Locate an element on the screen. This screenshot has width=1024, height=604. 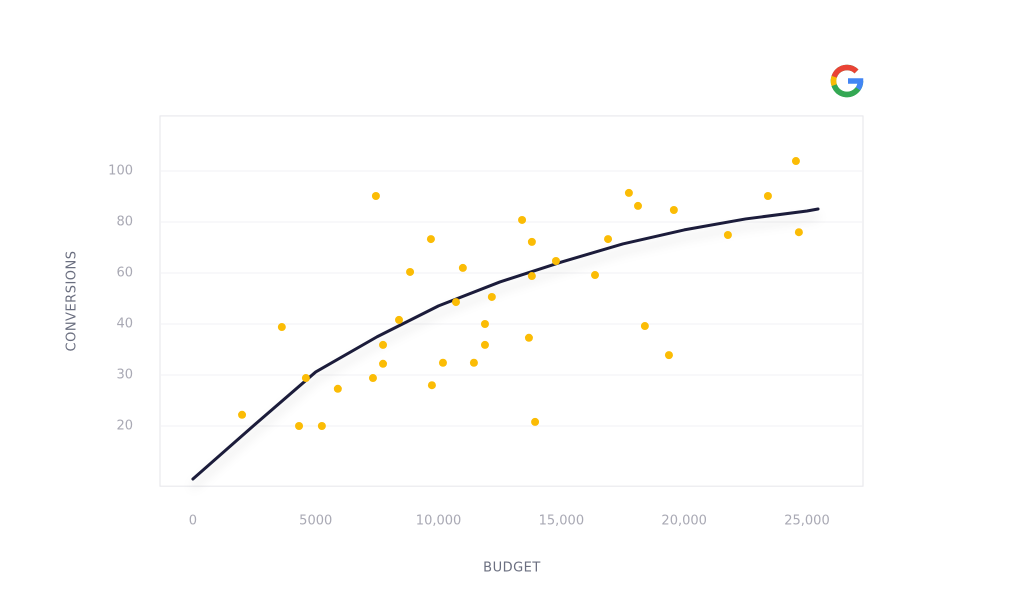
y-tick-label: 30 is located at coordinates (124, 375).